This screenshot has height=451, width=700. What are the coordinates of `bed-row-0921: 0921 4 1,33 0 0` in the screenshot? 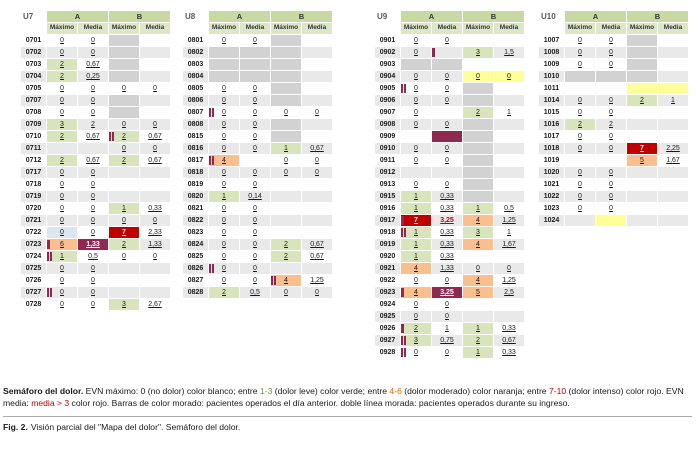 It's located at (449, 268).